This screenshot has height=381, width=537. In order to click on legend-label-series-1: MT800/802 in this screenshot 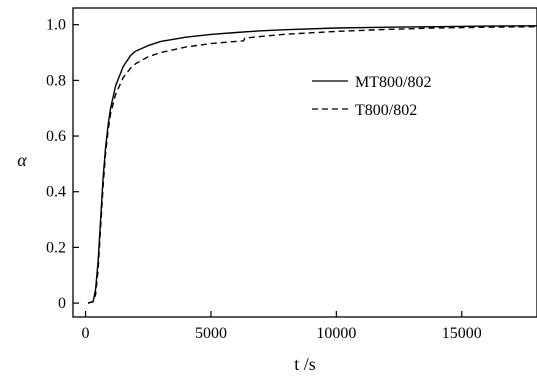, I will do `click(393, 82)`.